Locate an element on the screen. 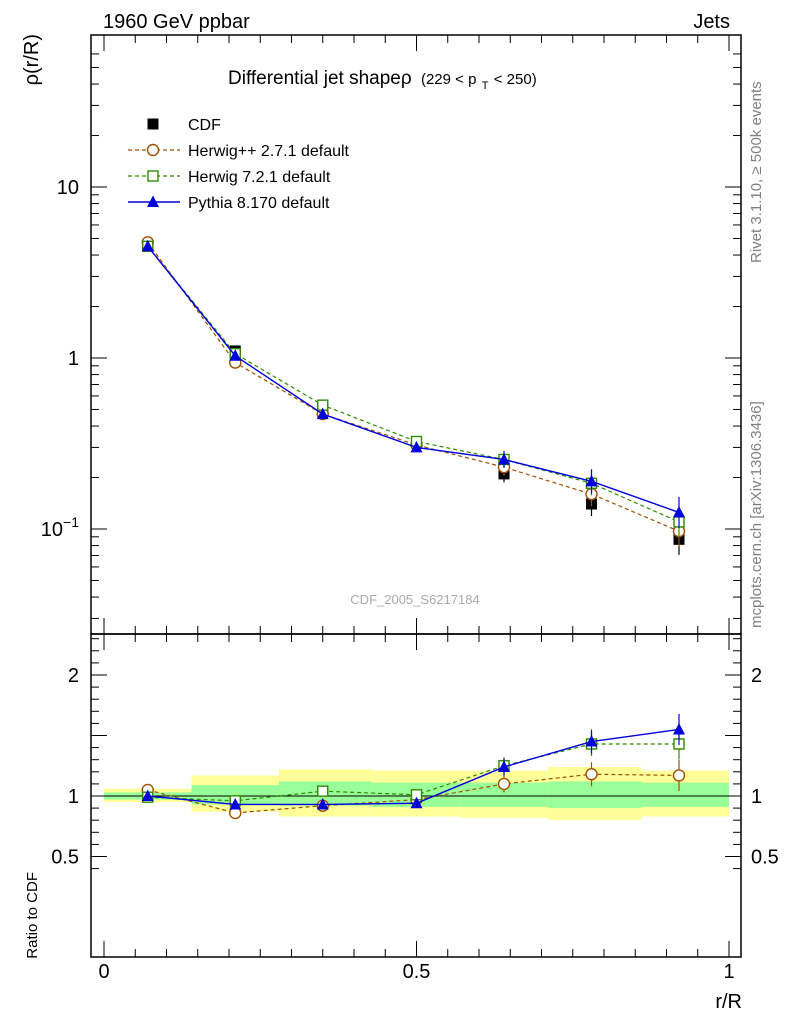 The image size is (786, 1024). main-ylabel: ρ(r/R) is located at coordinates (32, 59).